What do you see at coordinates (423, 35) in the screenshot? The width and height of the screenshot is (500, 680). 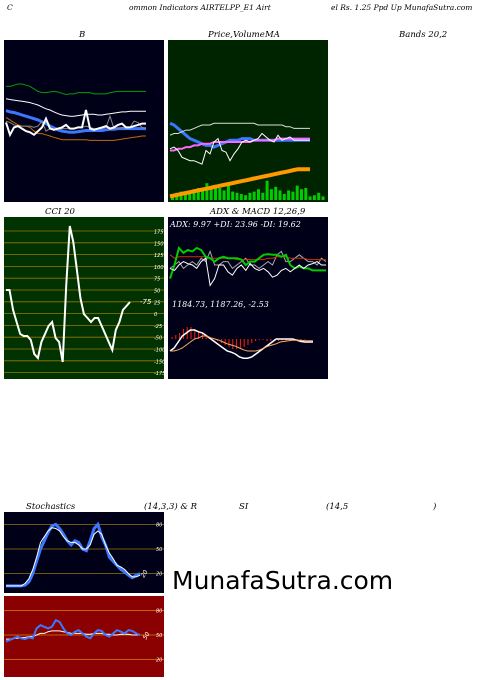 I see `bands-params: Bands 20,2` at bounding box center [423, 35].